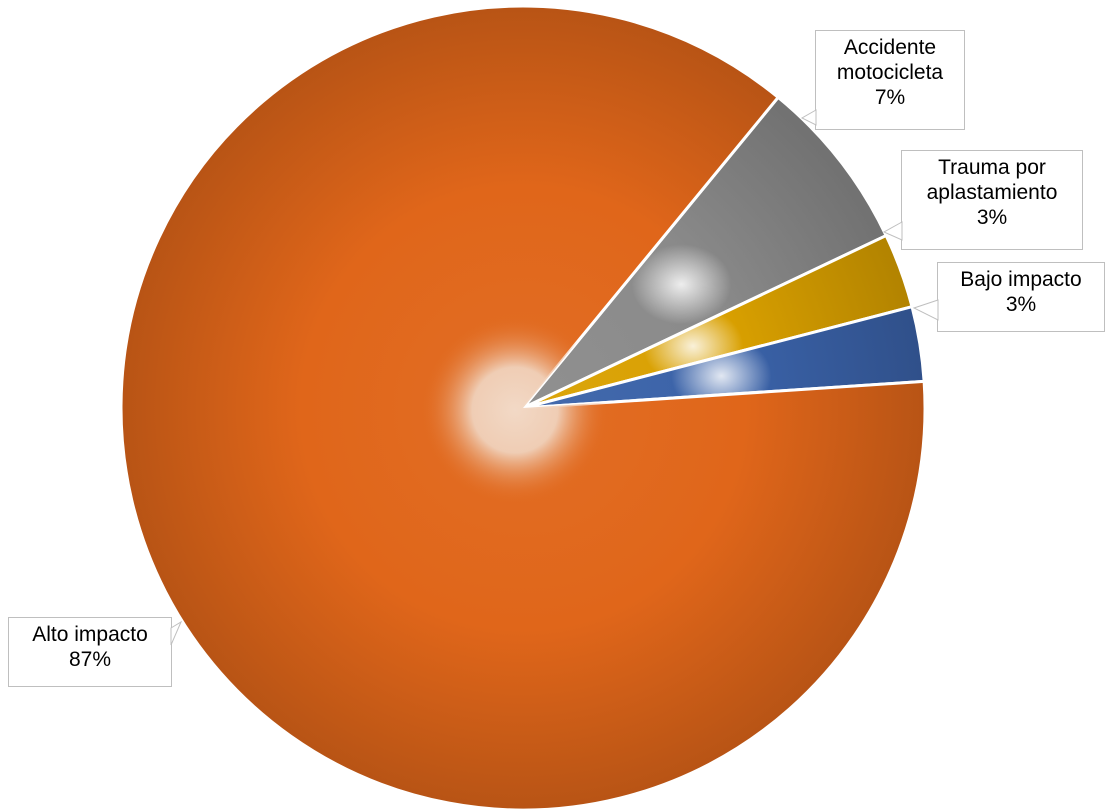 The width and height of the screenshot is (1108, 810). What do you see at coordinates (992, 167) in the screenshot?
I see `category-label-trauma-line1: Trauma por` at bounding box center [992, 167].